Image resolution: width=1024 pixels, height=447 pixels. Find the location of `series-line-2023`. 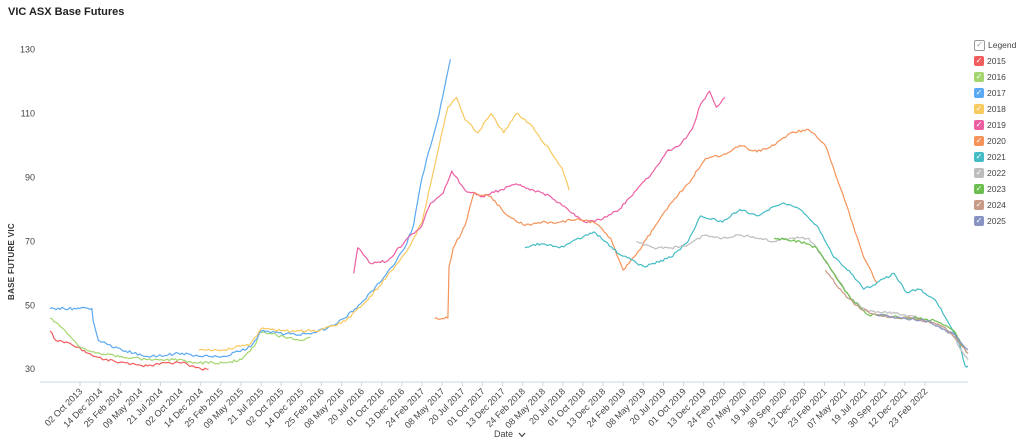

series-line-2023 is located at coordinates (871, 295).